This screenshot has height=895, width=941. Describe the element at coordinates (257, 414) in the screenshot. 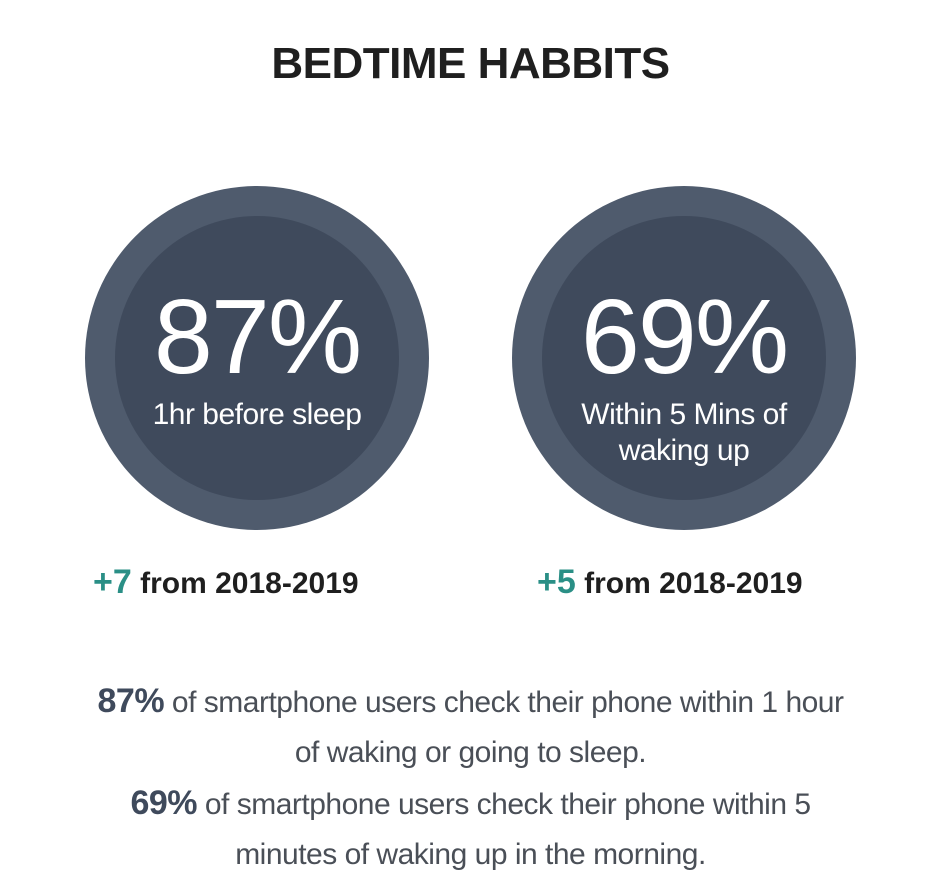

I see `stat-caption: 1hr before sleep` at that location.